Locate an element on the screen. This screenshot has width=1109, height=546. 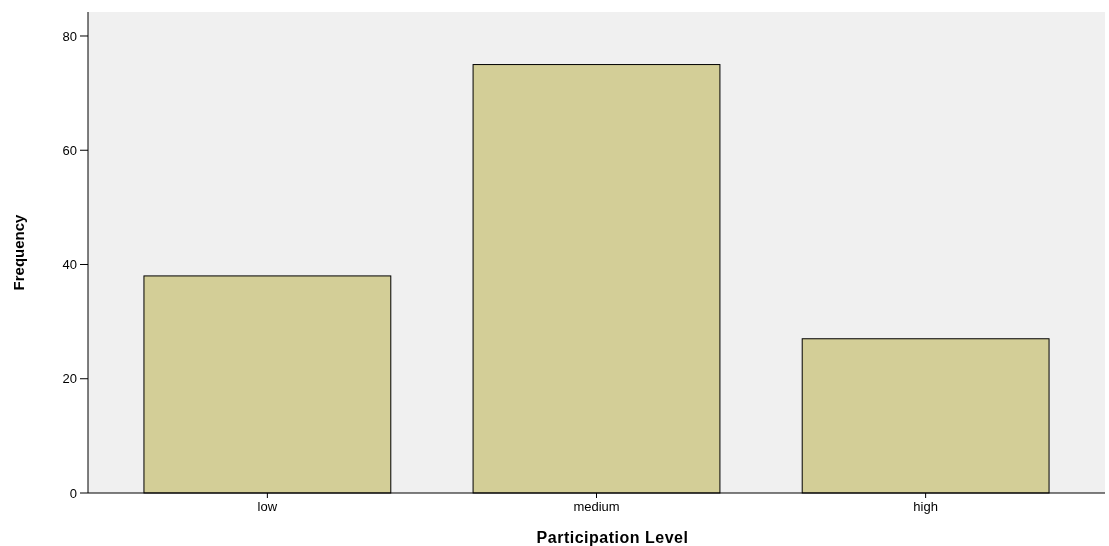
y-tick-label: 60 is located at coordinates (69, 150).